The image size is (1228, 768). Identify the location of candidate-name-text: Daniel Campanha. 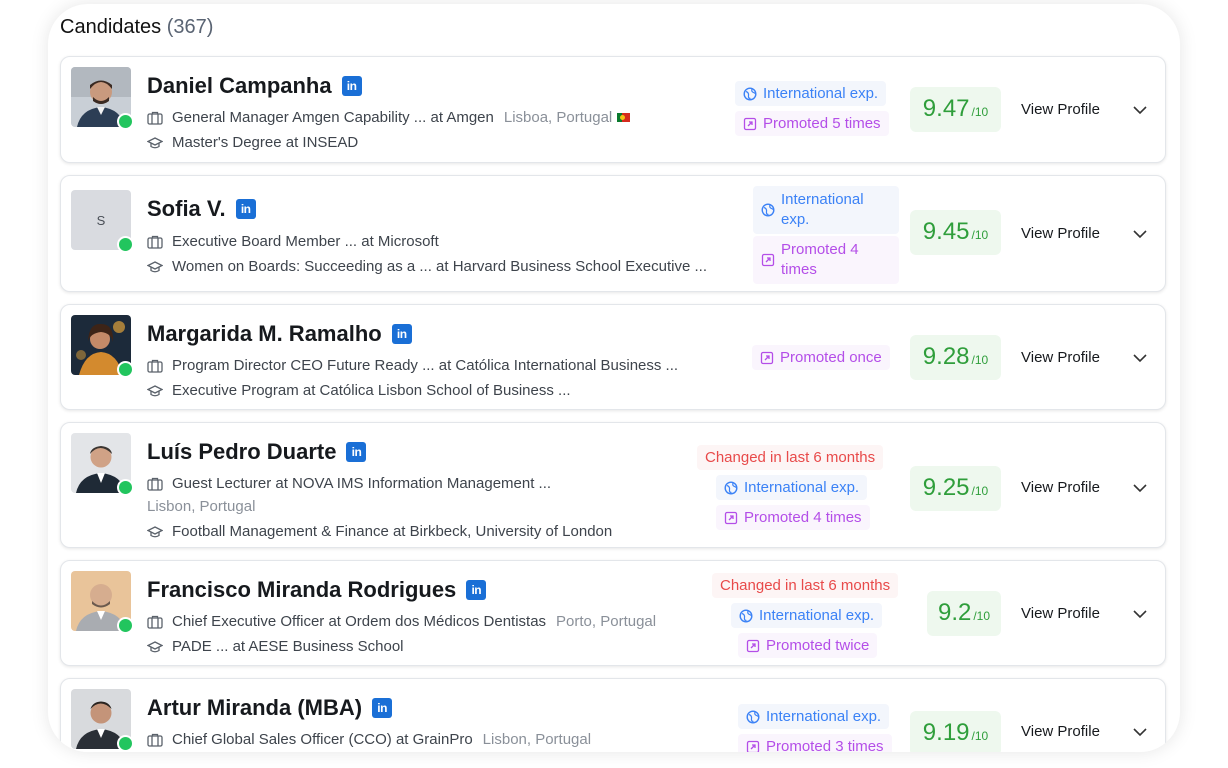
(239, 85).